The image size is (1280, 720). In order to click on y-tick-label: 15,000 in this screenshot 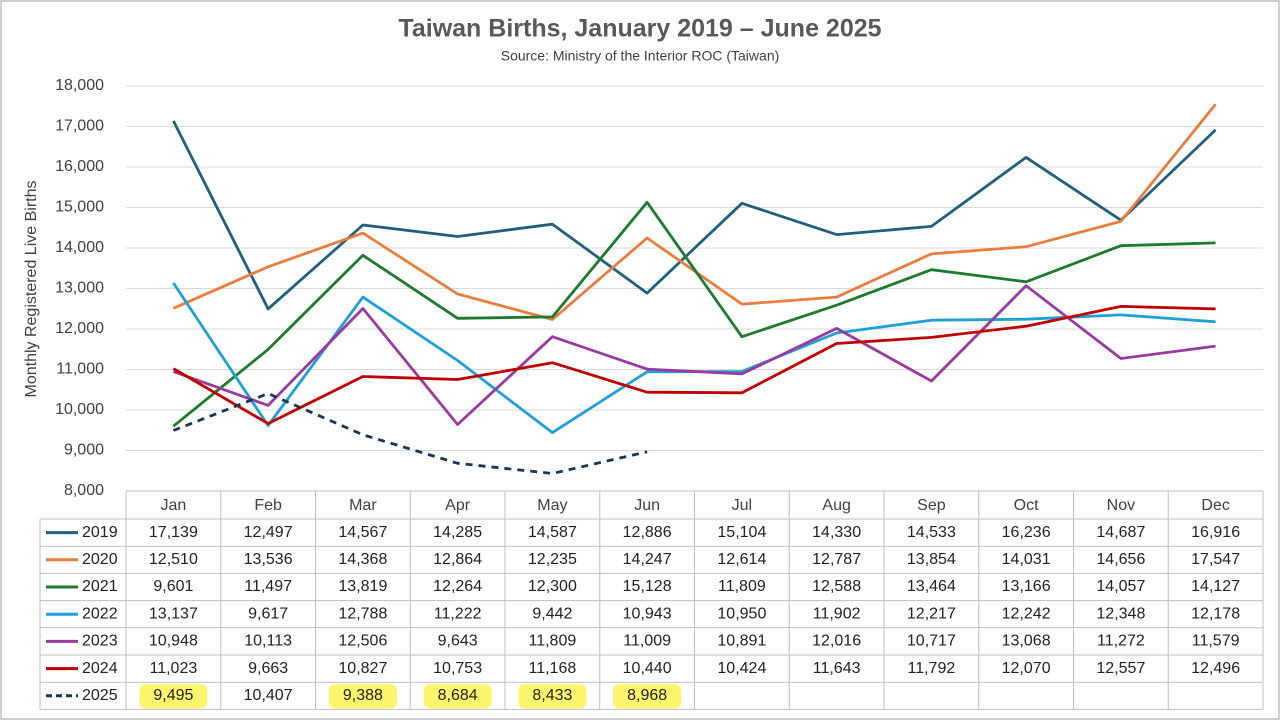, I will do `click(79, 207)`.